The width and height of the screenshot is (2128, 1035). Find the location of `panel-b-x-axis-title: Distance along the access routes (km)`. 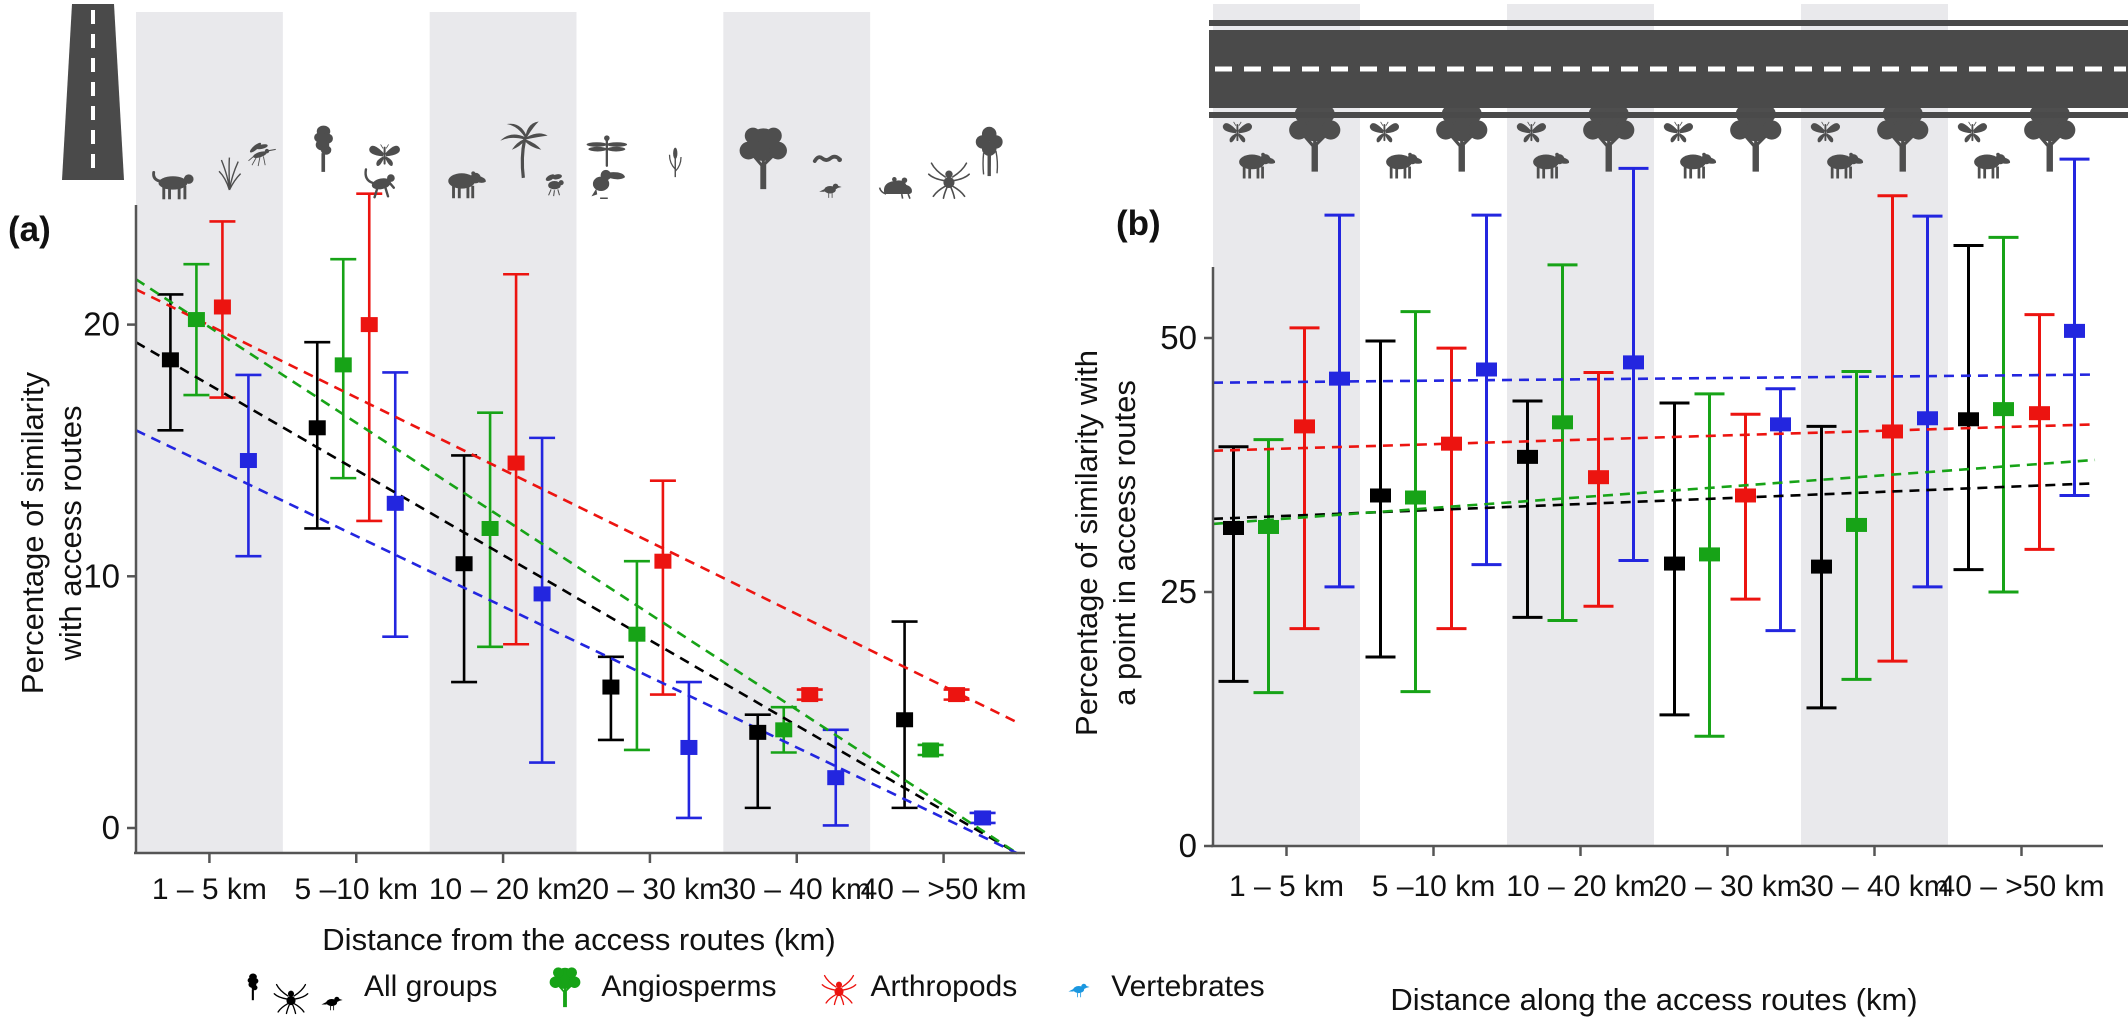

panel-b-x-axis-title: Distance along the access routes (km) is located at coordinates (1654, 999).